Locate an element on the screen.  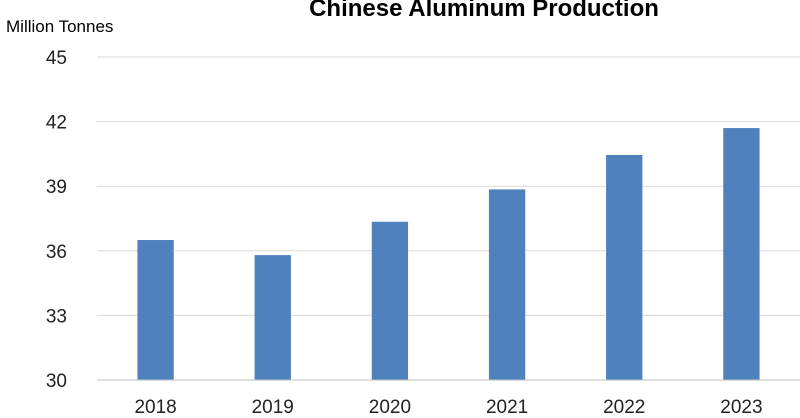
x-axis-ticks: 2018 2019 2020 2021 2022 2023 is located at coordinates (448, 407).